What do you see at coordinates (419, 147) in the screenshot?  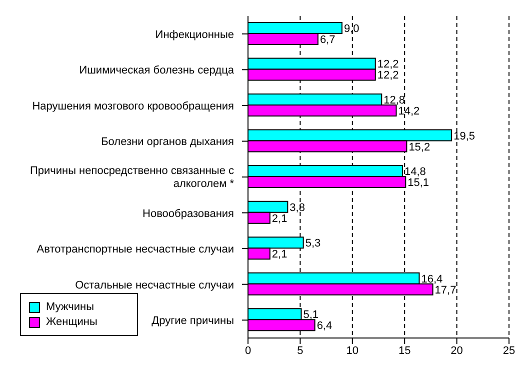 I see `data-label: 15,2` at bounding box center [419, 147].